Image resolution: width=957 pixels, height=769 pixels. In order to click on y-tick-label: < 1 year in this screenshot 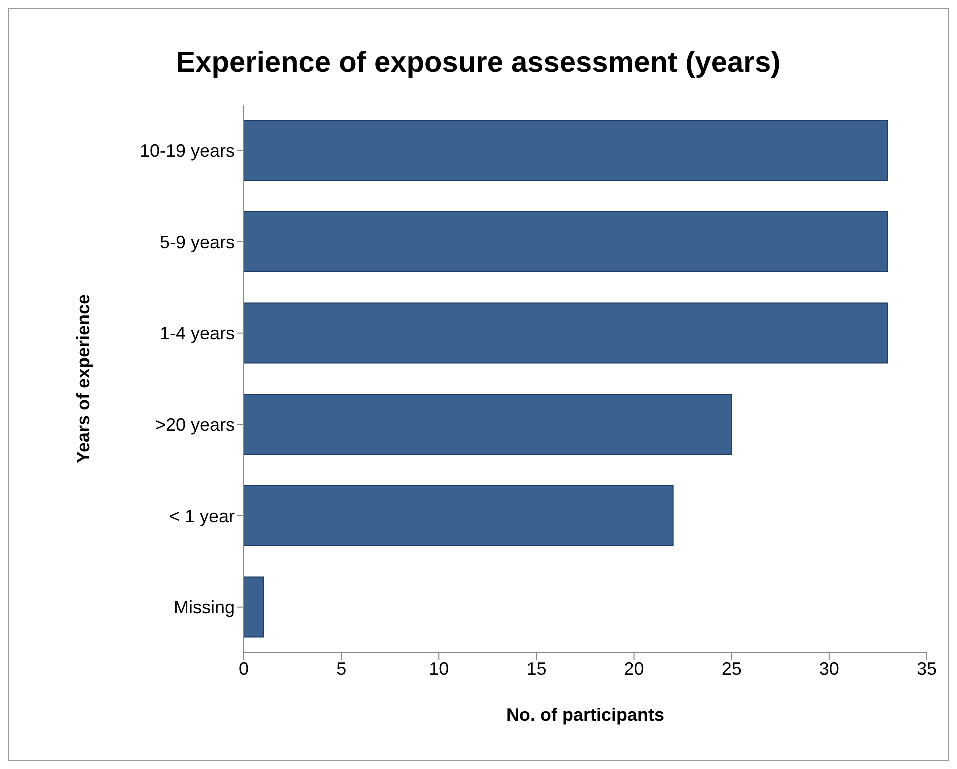, I will do `click(202, 516)`.